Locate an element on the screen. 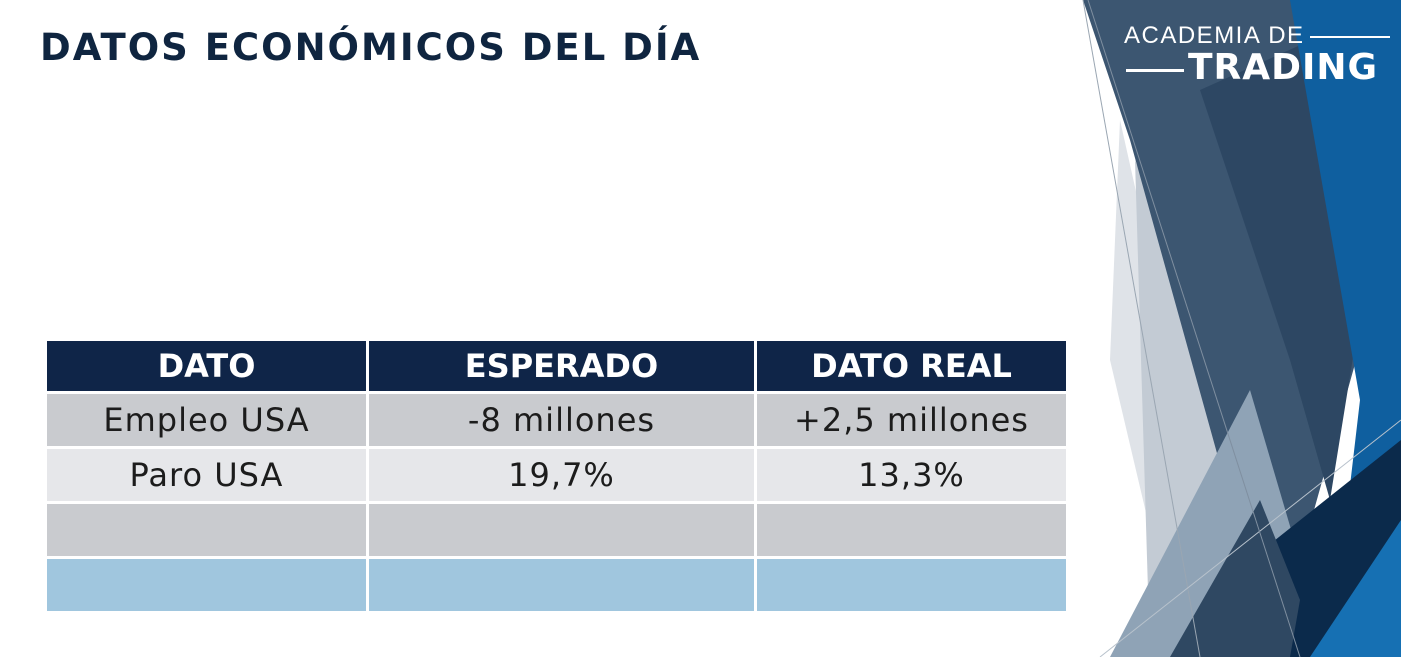  table-row: Empleo USA -8 millones +2,5 millones is located at coordinates (556, 420).